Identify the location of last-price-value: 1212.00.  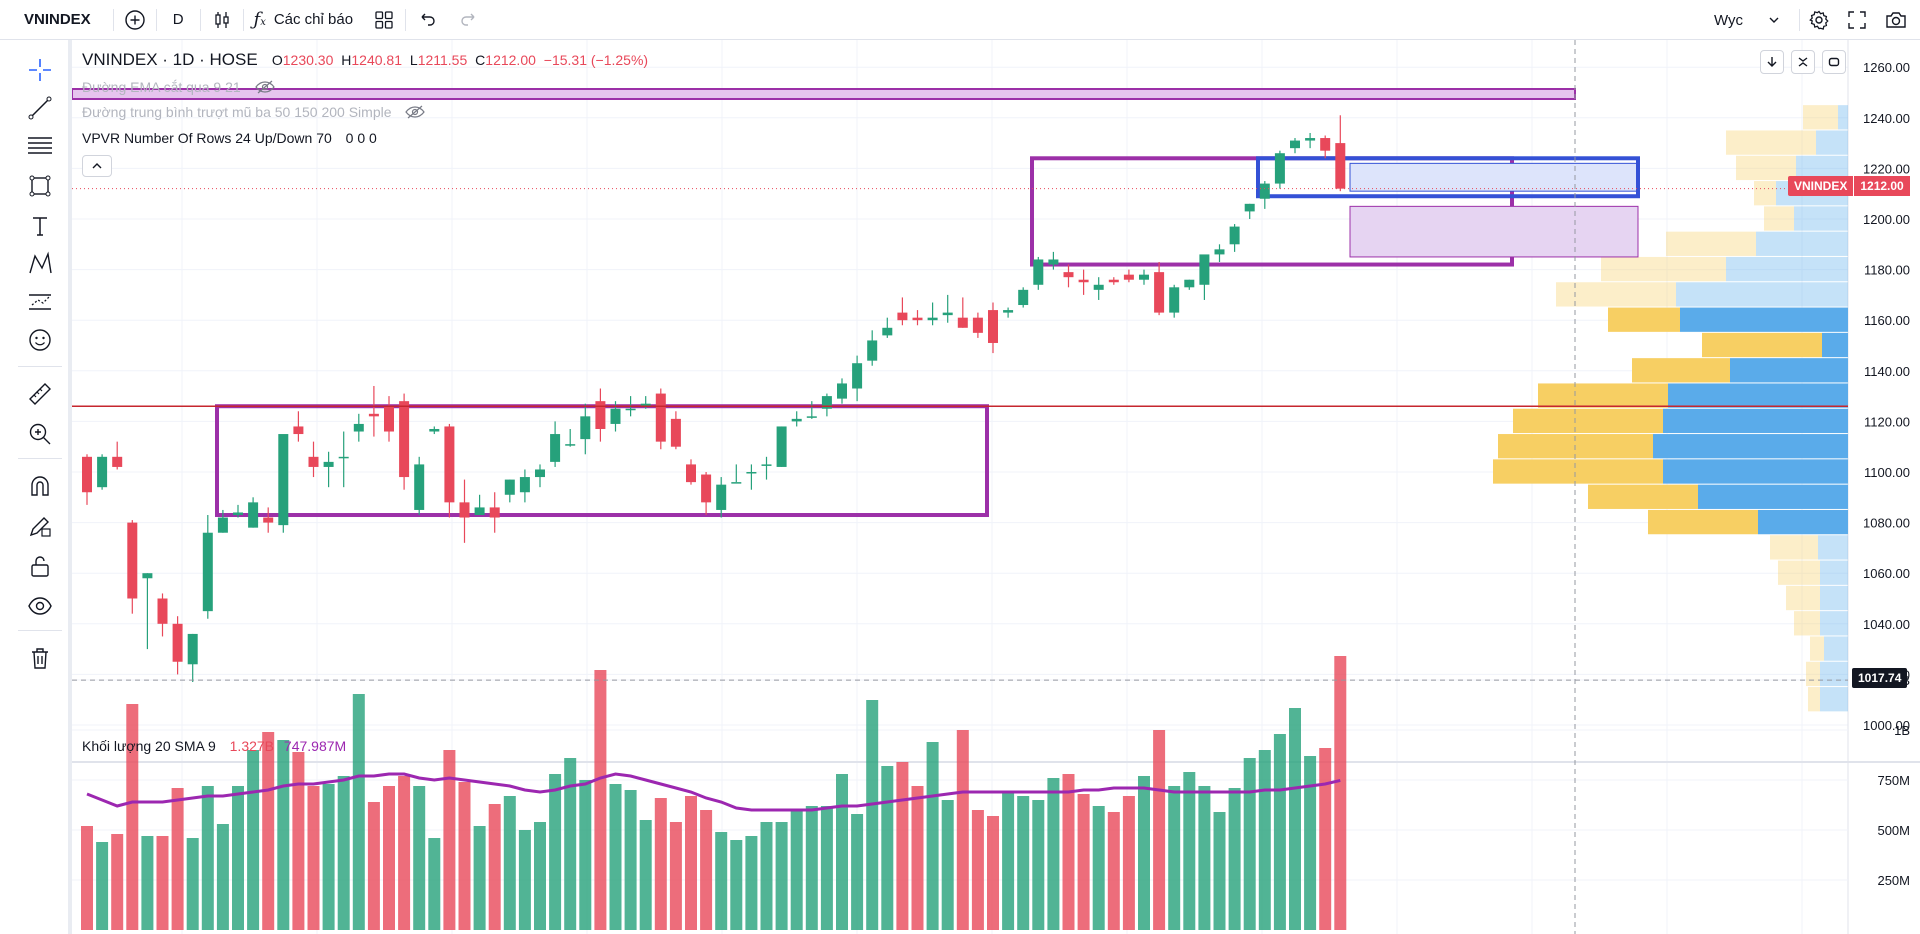
(1881, 186).